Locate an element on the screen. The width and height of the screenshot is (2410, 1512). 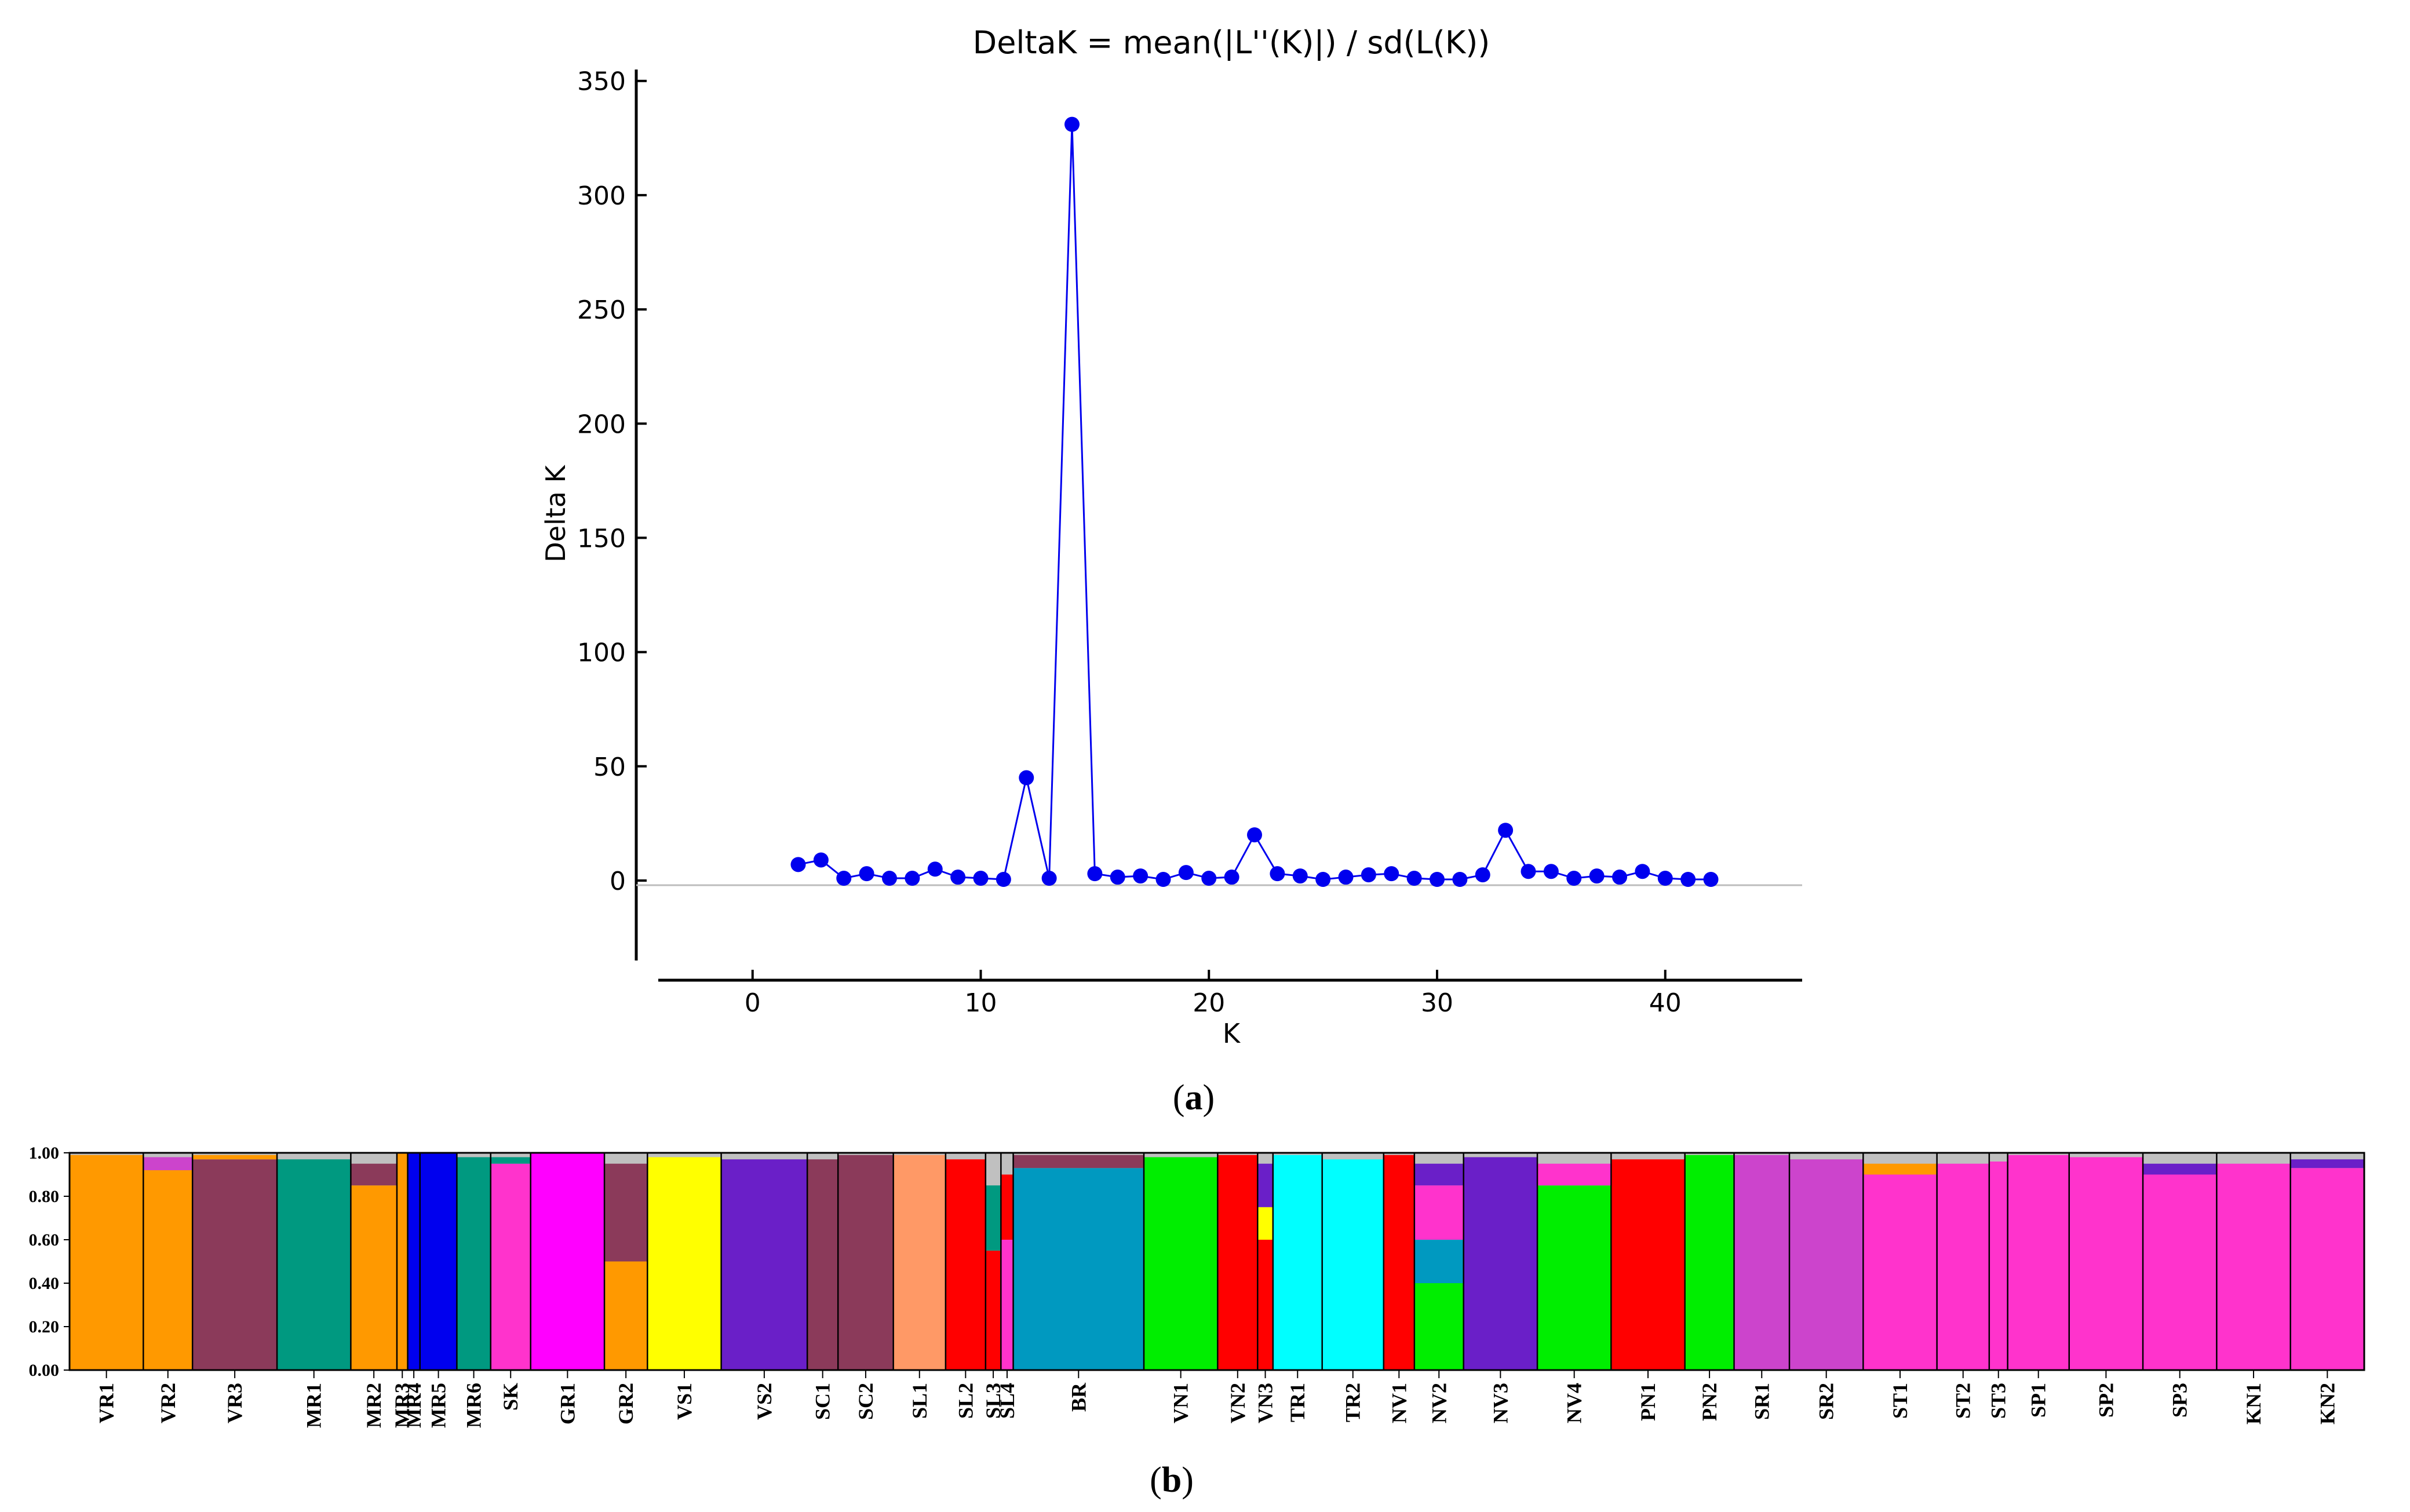
population-label: SK is located at coordinates (510, 1397).